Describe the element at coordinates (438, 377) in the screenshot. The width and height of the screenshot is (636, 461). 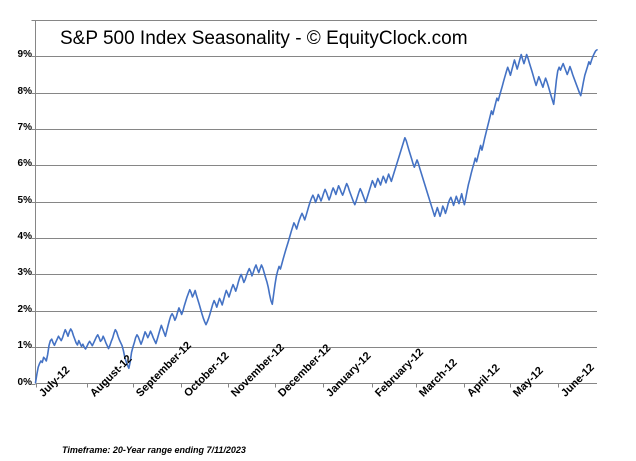
I see `x-axis-tick-label: March-12` at that location.